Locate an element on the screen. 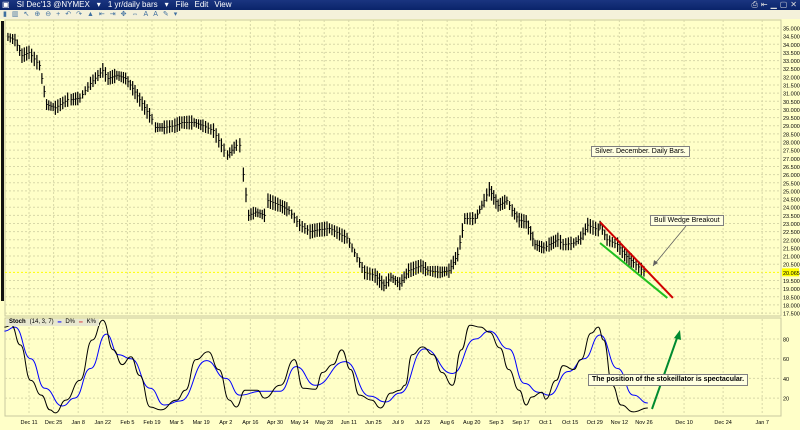  date-tick-label: Jan 7 is located at coordinates (761, 423).